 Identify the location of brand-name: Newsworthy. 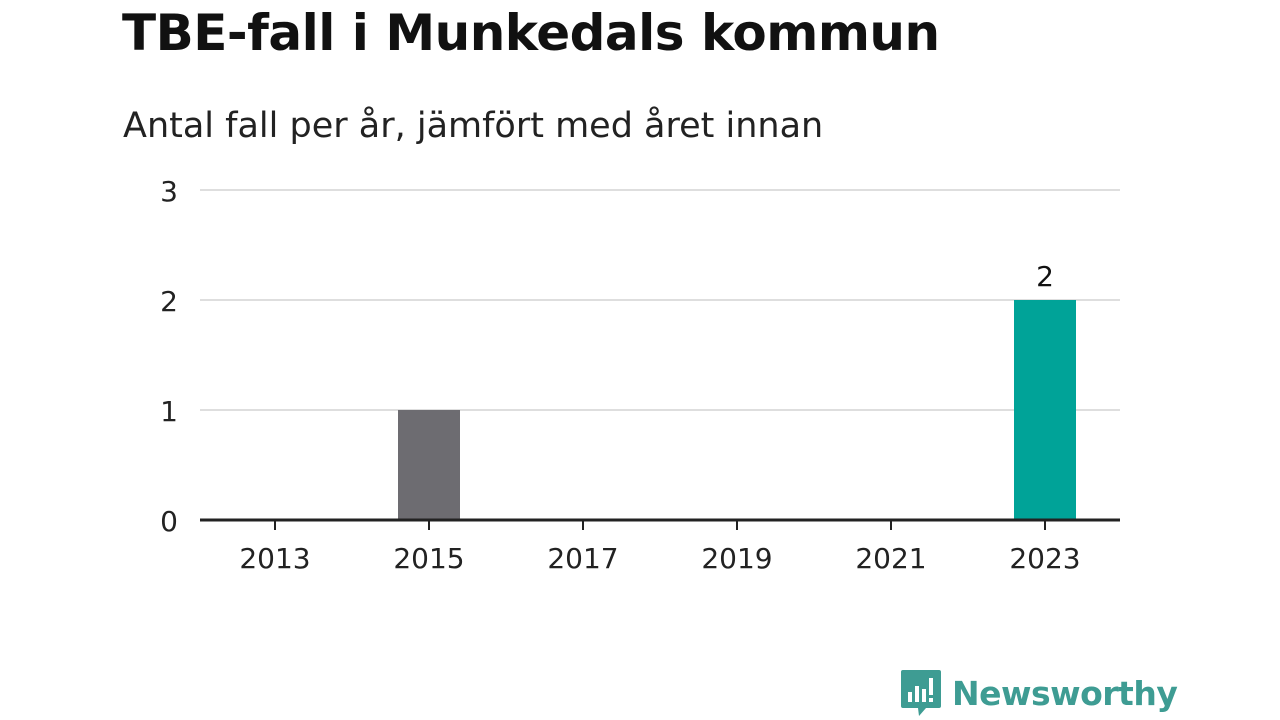
(1065, 693).